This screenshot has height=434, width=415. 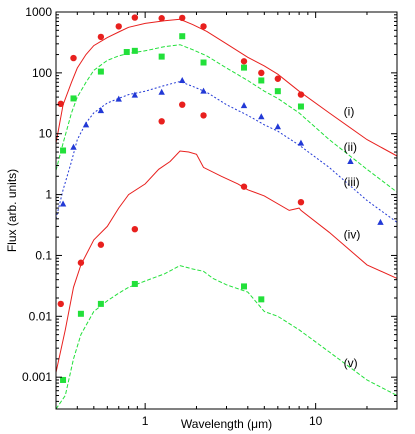 What do you see at coordinates (41, 316) in the screenshot?
I see `y-tick-label: 0.01` at bounding box center [41, 316].